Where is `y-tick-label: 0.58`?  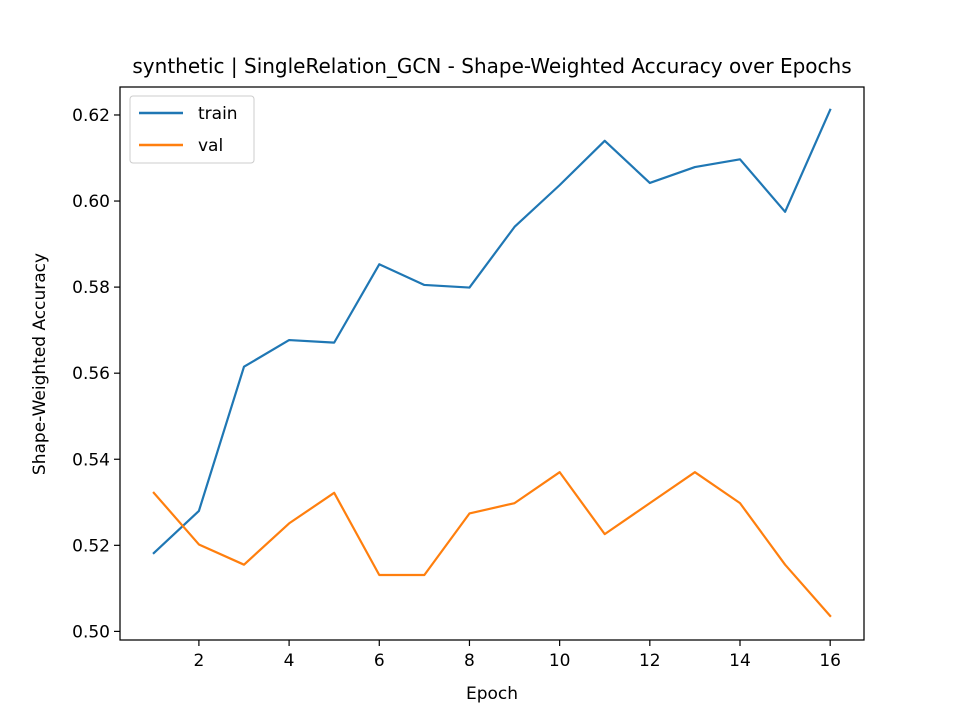
y-tick-label: 0.58 is located at coordinates (91, 288).